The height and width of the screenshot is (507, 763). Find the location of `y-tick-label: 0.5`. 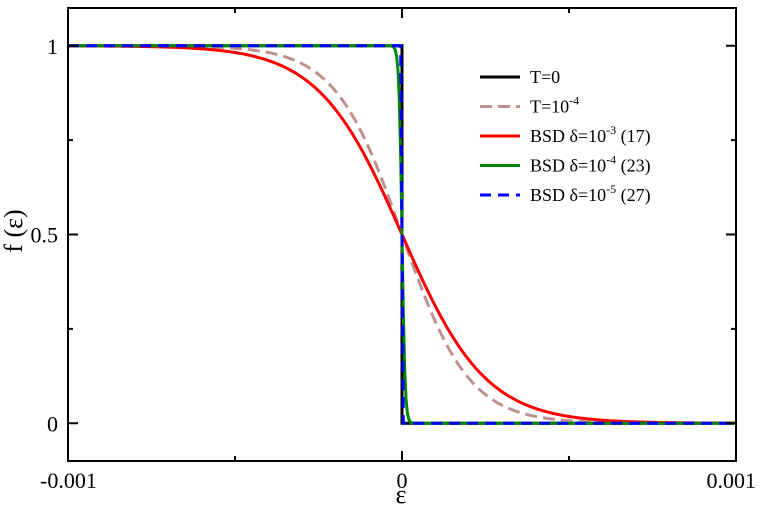

y-tick-label: 0.5 is located at coordinates (45, 235).